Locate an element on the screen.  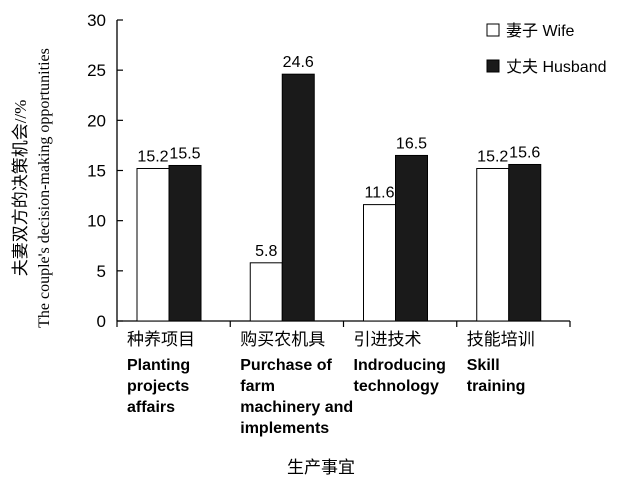
category-label-cn: 引进技术 is located at coordinates (388, 339).